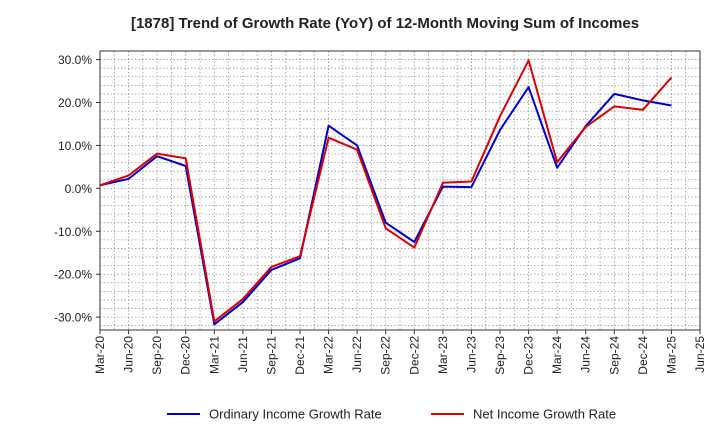 The image size is (720, 440). Describe the element at coordinates (73, 232) in the screenshot. I see `y-tick-label: -10.0%` at that location.